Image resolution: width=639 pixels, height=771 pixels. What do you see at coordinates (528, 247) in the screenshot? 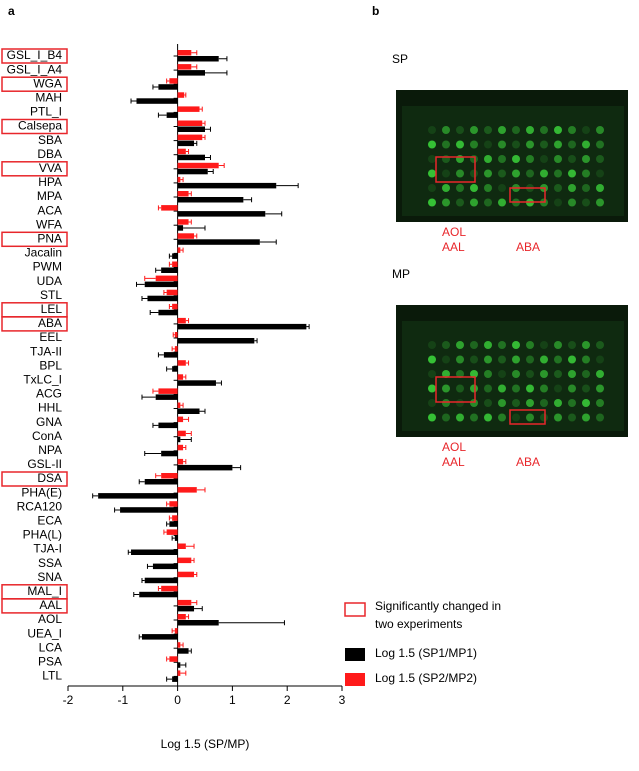
I see `image-label: ABA` at bounding box center [528, 247].